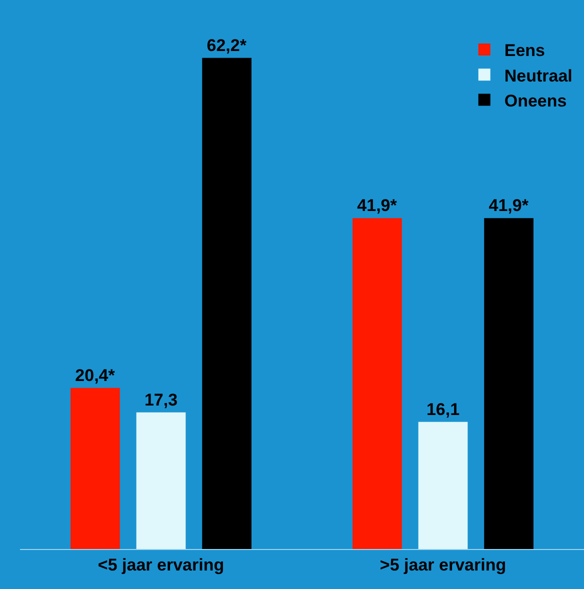  I want to click on x-tick-label: <5 jaar ervaring, so click(161, 564).